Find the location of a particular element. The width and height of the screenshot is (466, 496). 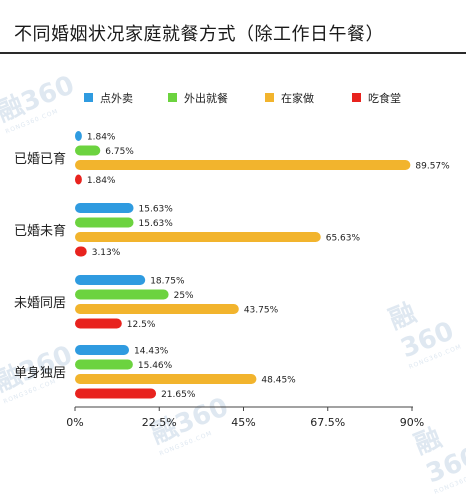

data-label-0-3: 1.84% is located at coordinates (101, 181).